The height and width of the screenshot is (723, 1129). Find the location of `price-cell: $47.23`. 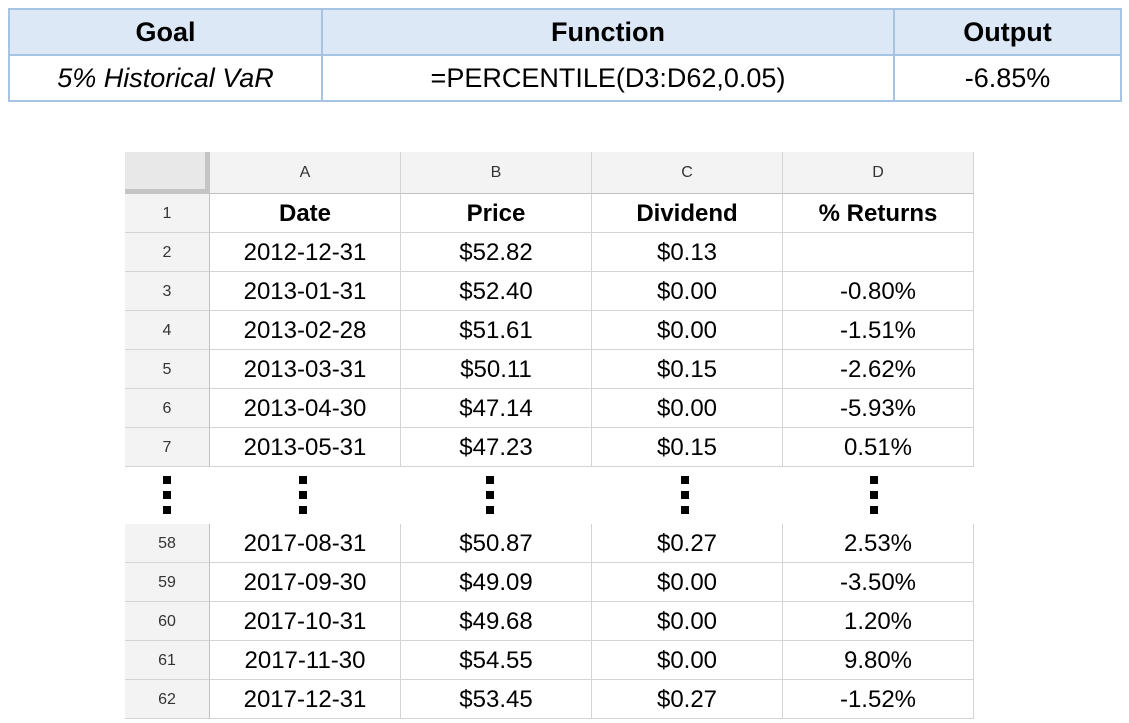

price-cell: $47.23 is located at coordinates (496, 447).